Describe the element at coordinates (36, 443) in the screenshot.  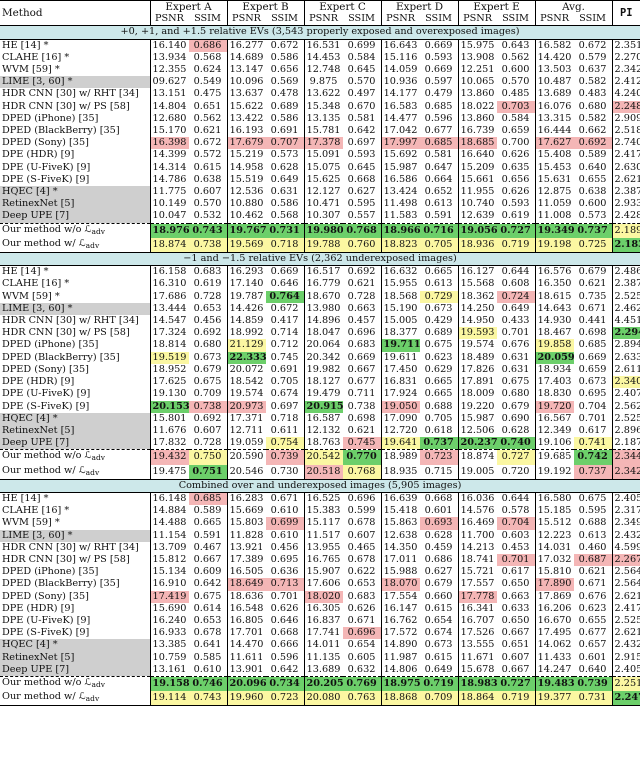
I see `method-label: Deep UPE [7]` at that location.